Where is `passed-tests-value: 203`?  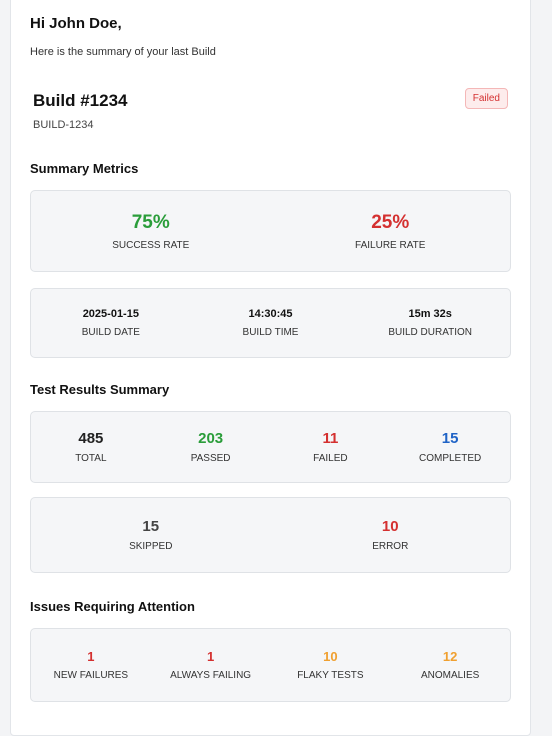
passed-tests-value: 203 is located at coordinates (211, 438).